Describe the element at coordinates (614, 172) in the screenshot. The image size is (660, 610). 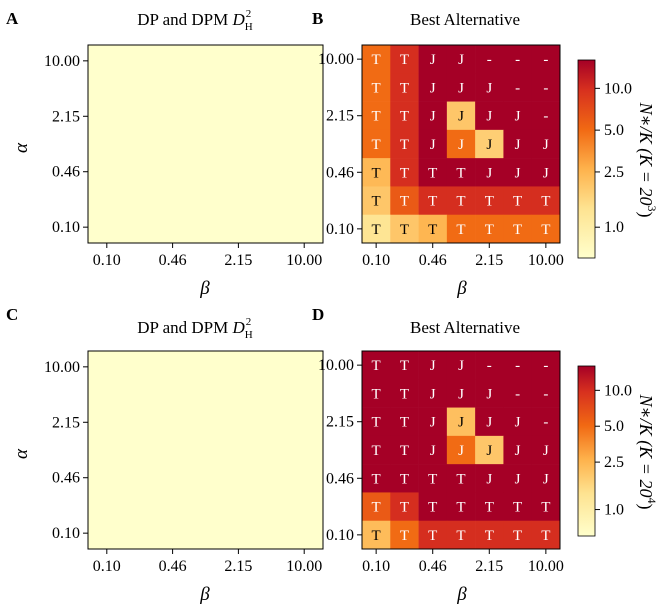
I see `colorbar-tick-label: 2.5` at that location.